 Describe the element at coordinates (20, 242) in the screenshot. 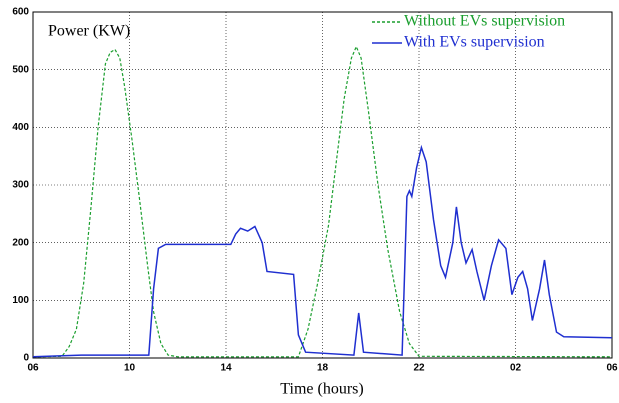

I see `y-tick-label: 200` at that location.